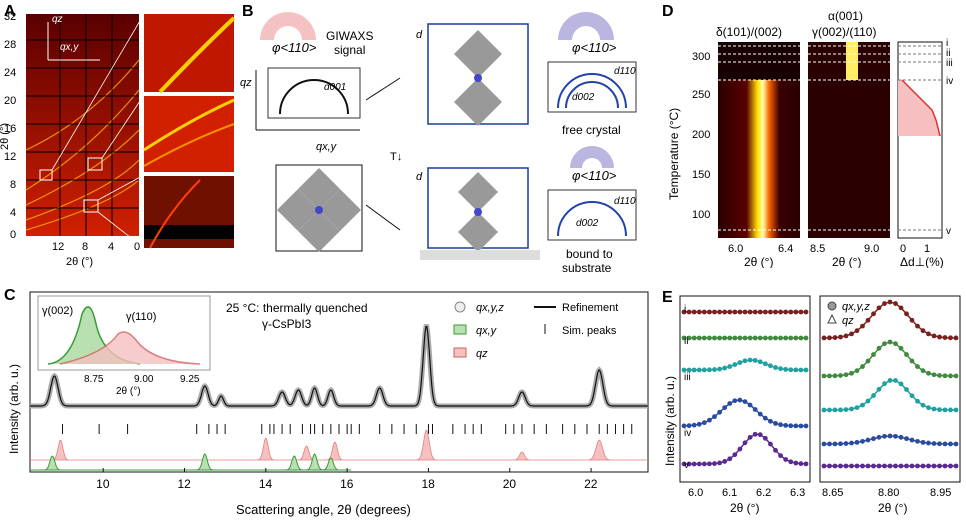 The width and height of the screenshot is (966, 520). I want to click on a-ytick: 8, so click(13, 185).